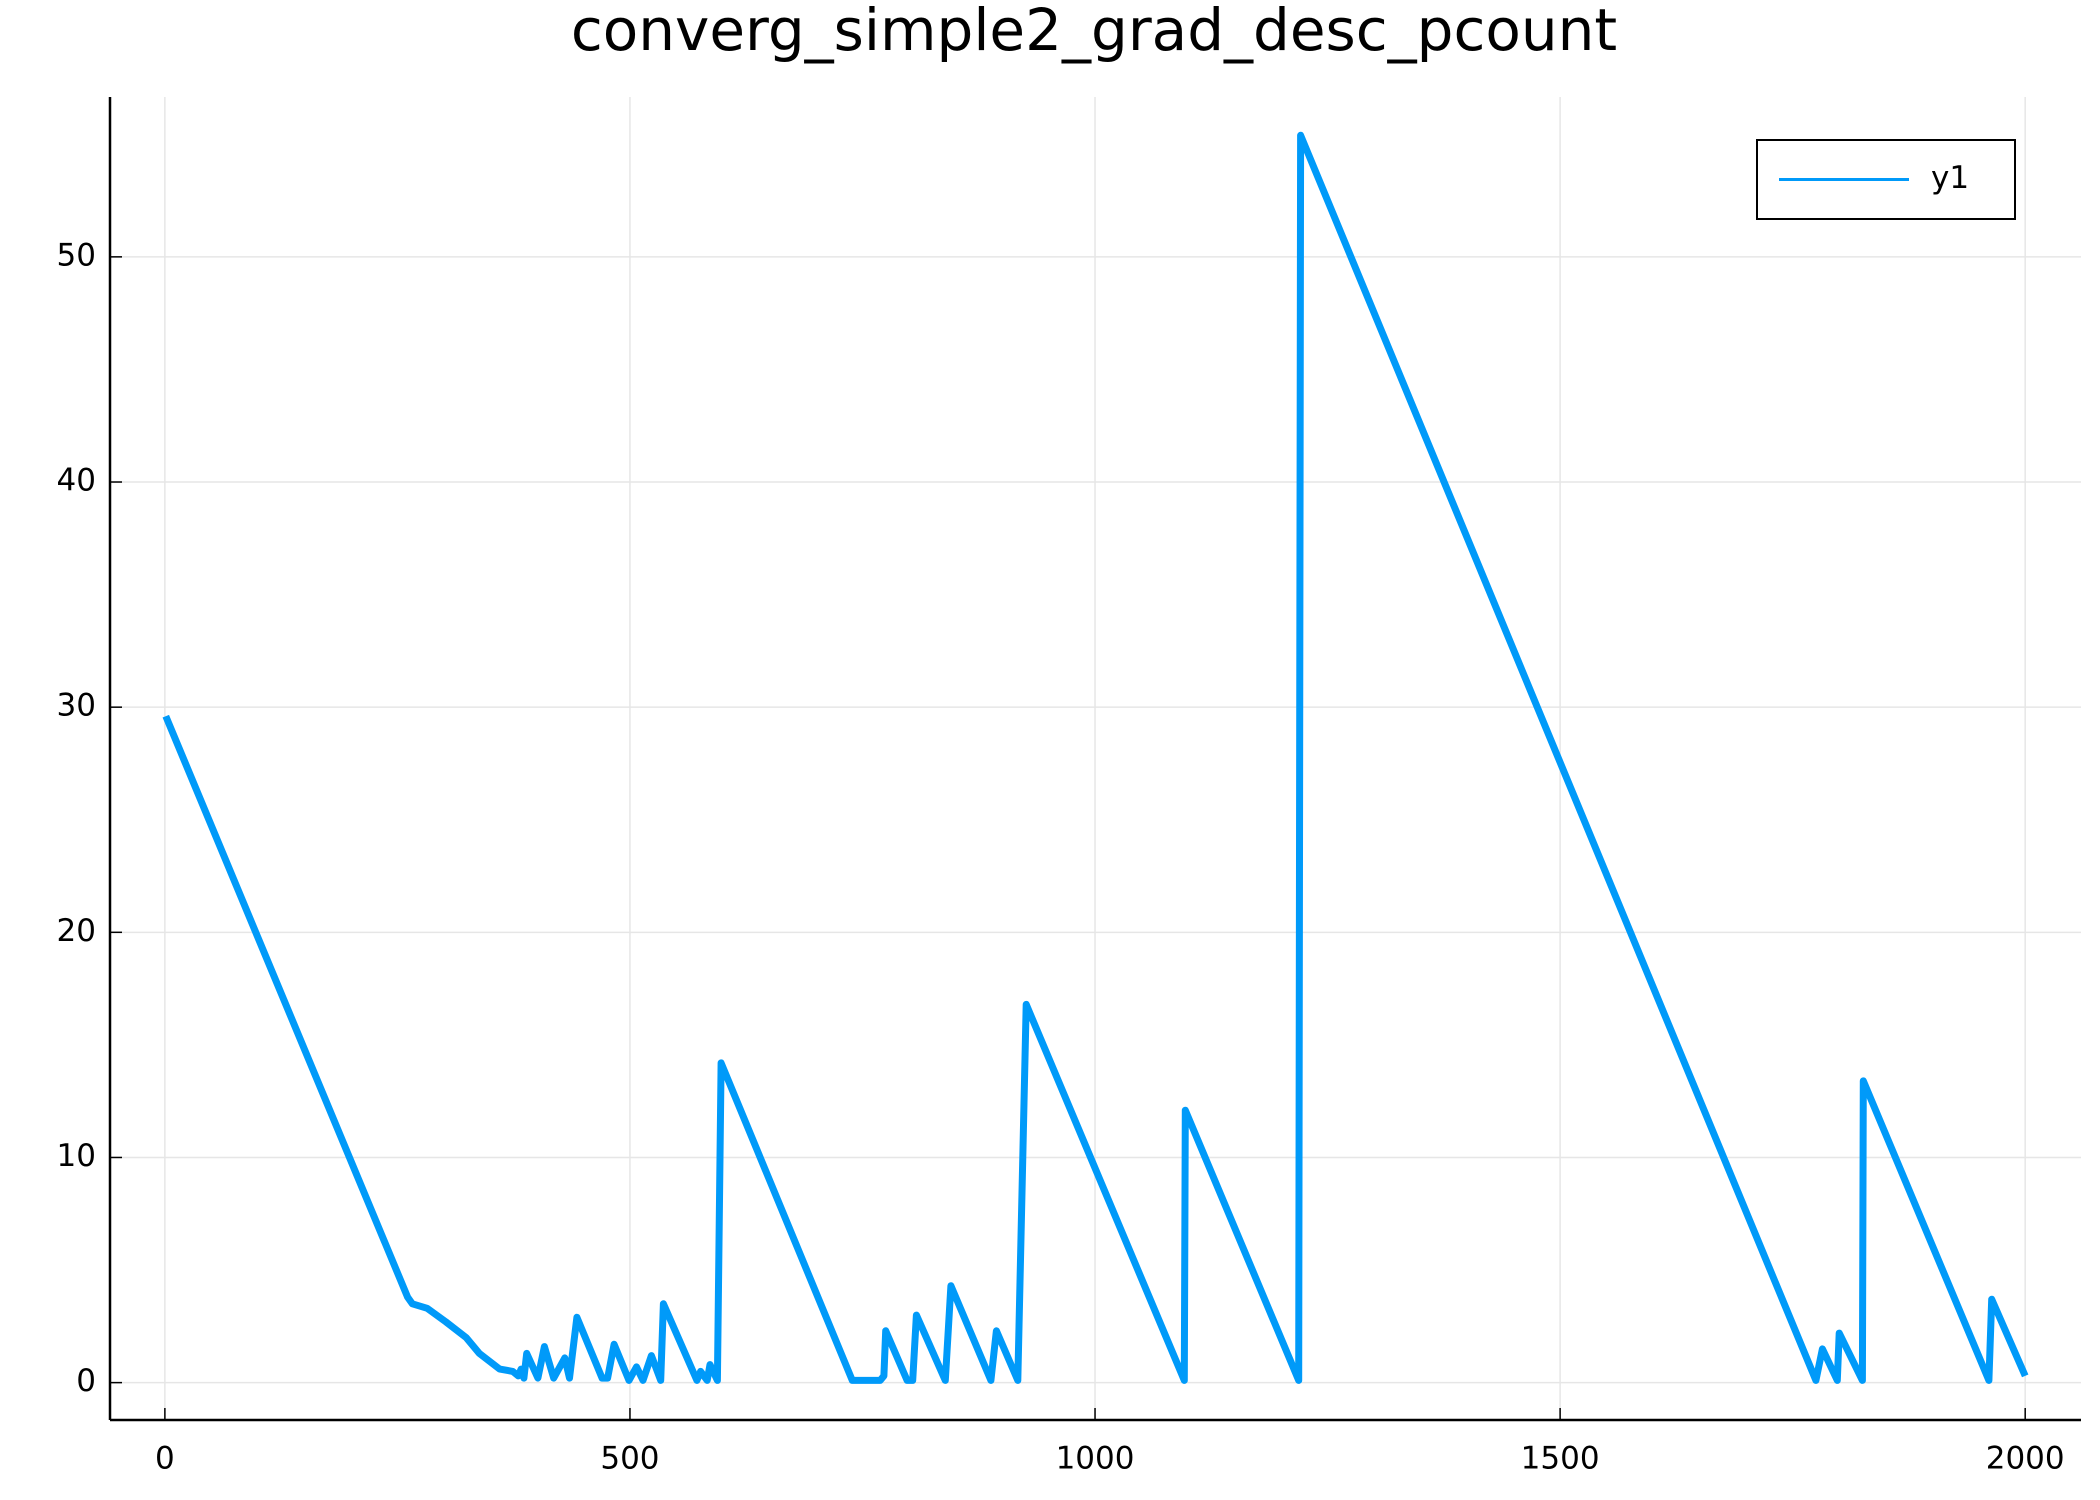 The width and height of the screenshot is (2100, 1500). Describe the element at coordinates (2025, 1459) in the screenshot. I see `x-tick-label: 2000` at that location.